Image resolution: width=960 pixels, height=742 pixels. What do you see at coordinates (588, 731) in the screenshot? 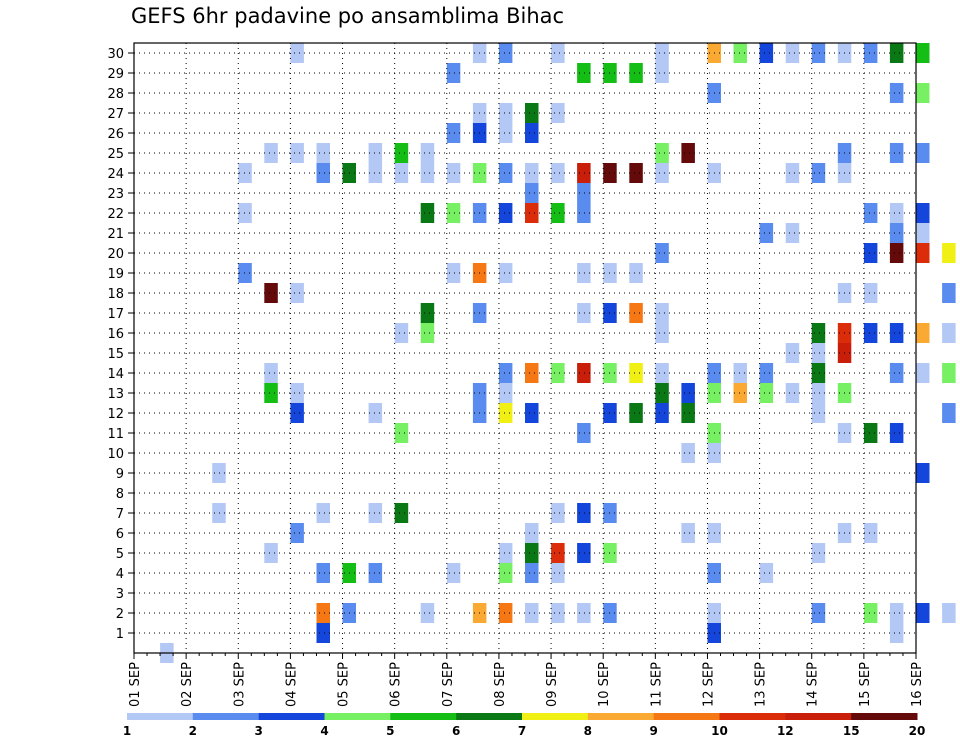
I see `colorbar-label: 8` at bounding box center [588, 731].